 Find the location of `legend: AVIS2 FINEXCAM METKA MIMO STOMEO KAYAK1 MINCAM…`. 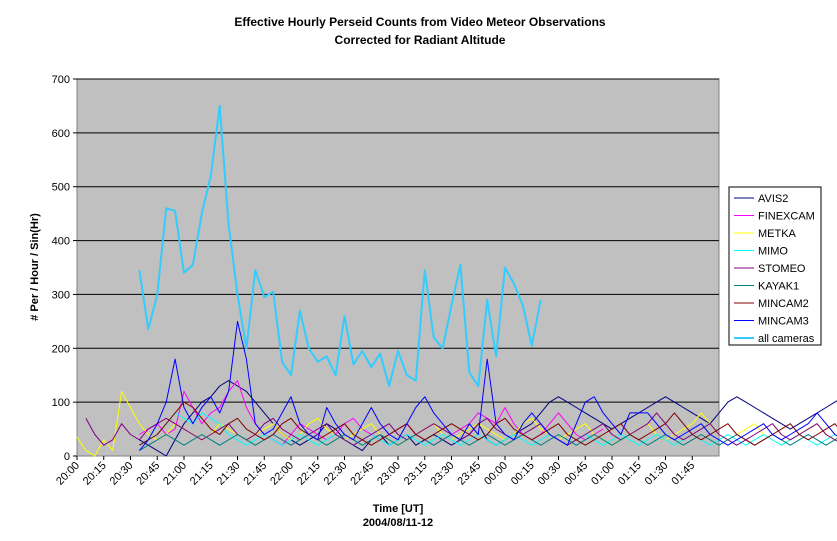

legend: AVIS2 FINEXCAM METKA MIMO STOMEO KAYAK1 MINCAM… is located at coordinates (775, 266).